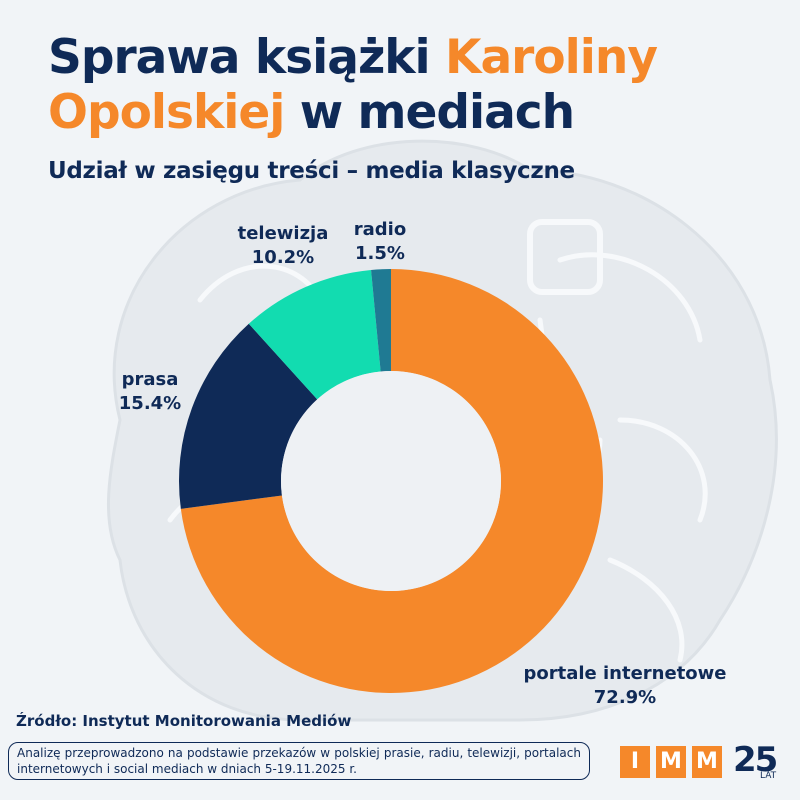 The width and height of the screenshot is (800, 800). Describe the element at coordinates (768, 776) in the screenshot. I see `logo-suffix: LAT` at that location.